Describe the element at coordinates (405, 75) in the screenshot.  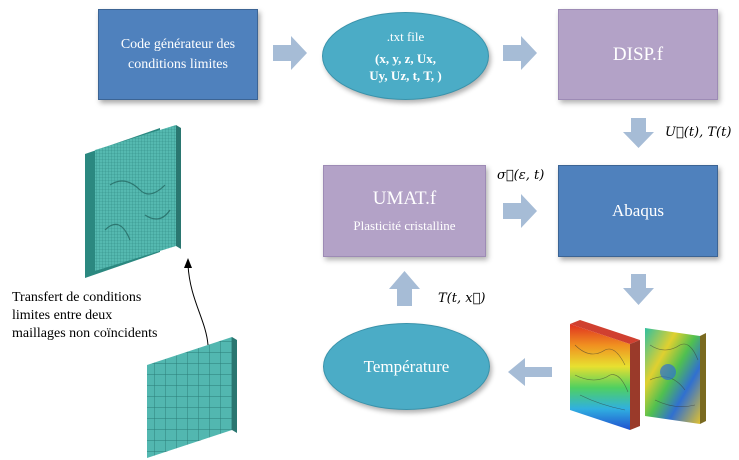
I see `txt-file-line2: Uy, Uz, t, T, )` at that location.